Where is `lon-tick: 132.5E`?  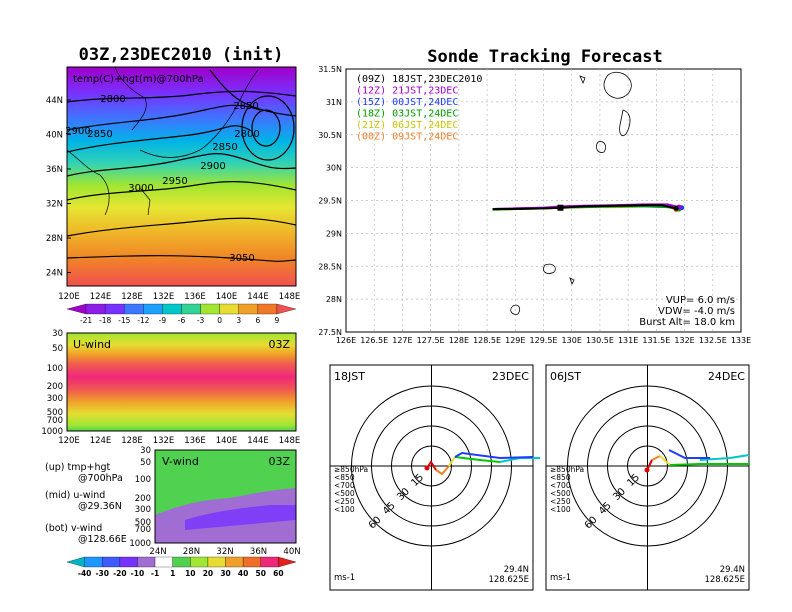
lon-tick: 132.5E is located at coordinates (713, 340).